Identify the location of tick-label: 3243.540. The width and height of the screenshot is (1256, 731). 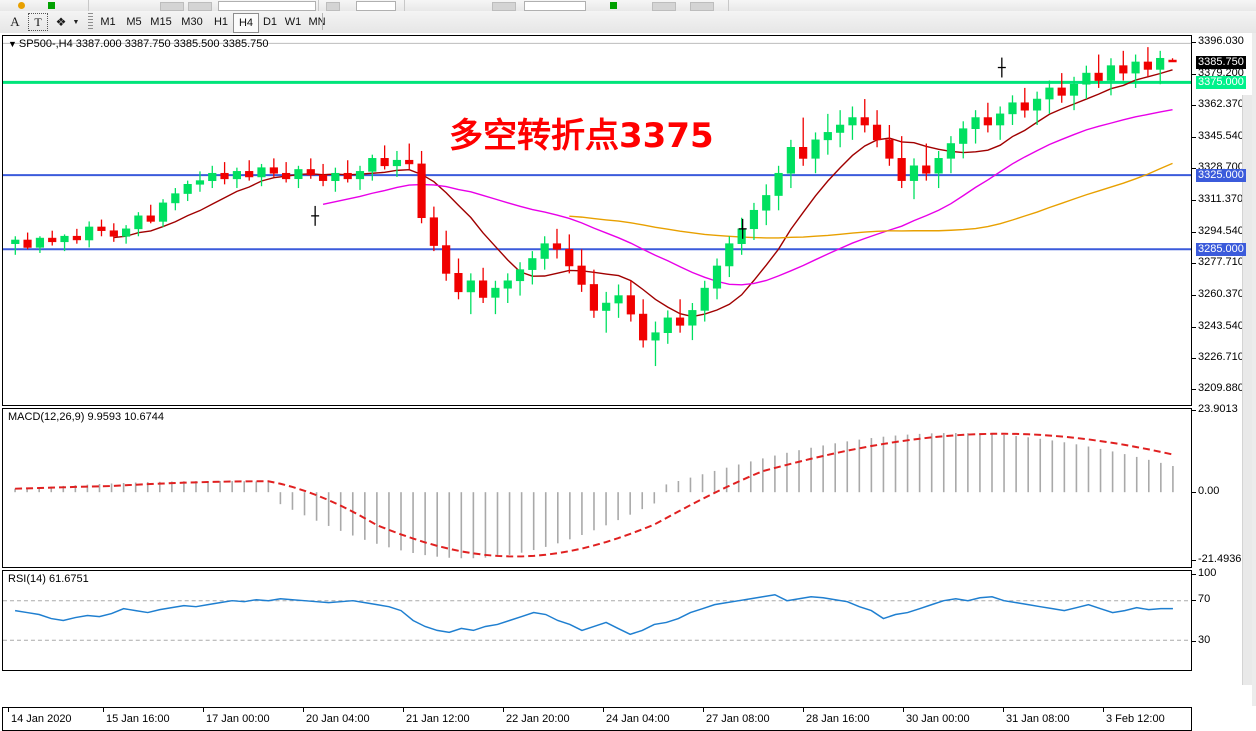
(1221, 325).